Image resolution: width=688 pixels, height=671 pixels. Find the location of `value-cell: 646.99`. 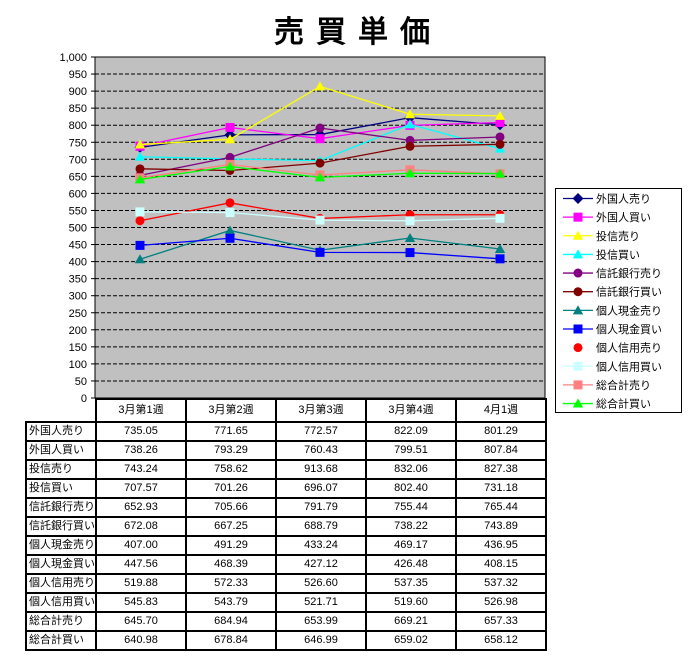

value-cell: 646.99 is located at coordinates (321, 640).